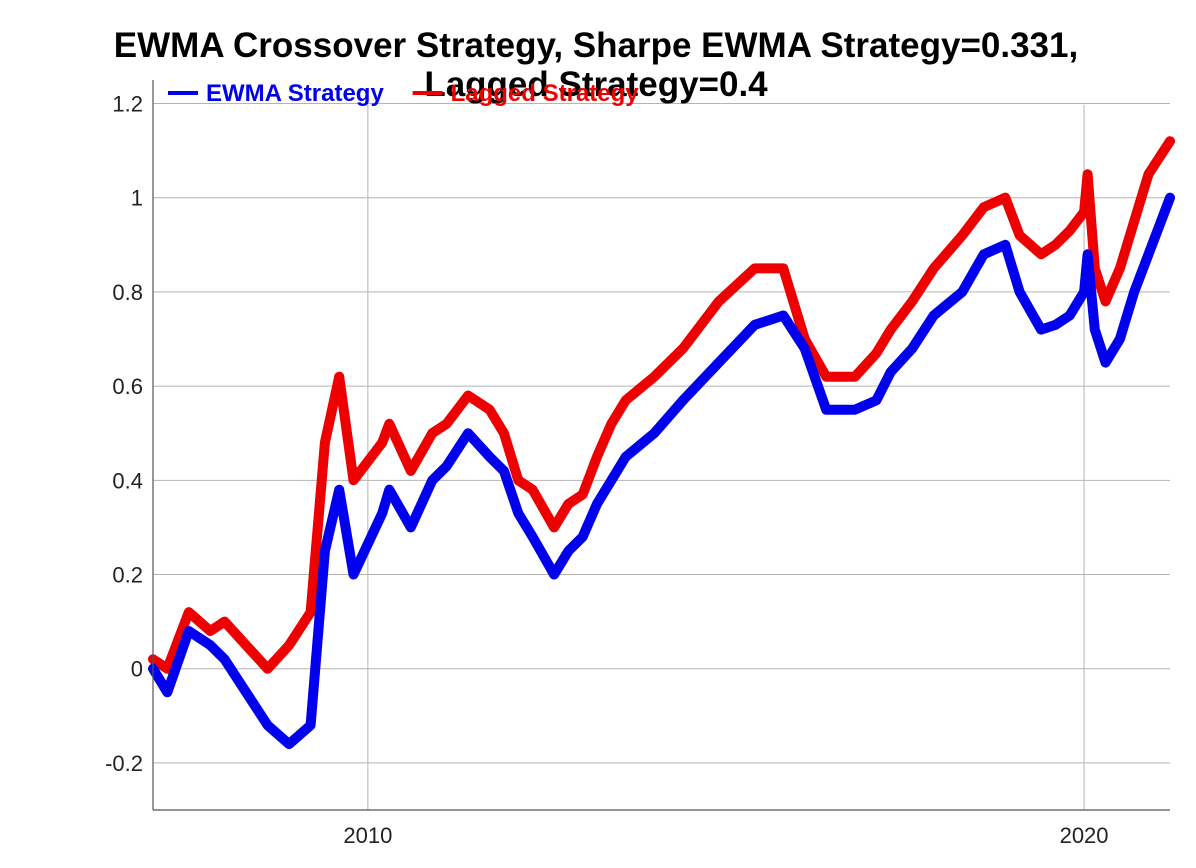 The image size is (1196, 868). I want to click on y-tick-label: -0.2, so click(124, 763).